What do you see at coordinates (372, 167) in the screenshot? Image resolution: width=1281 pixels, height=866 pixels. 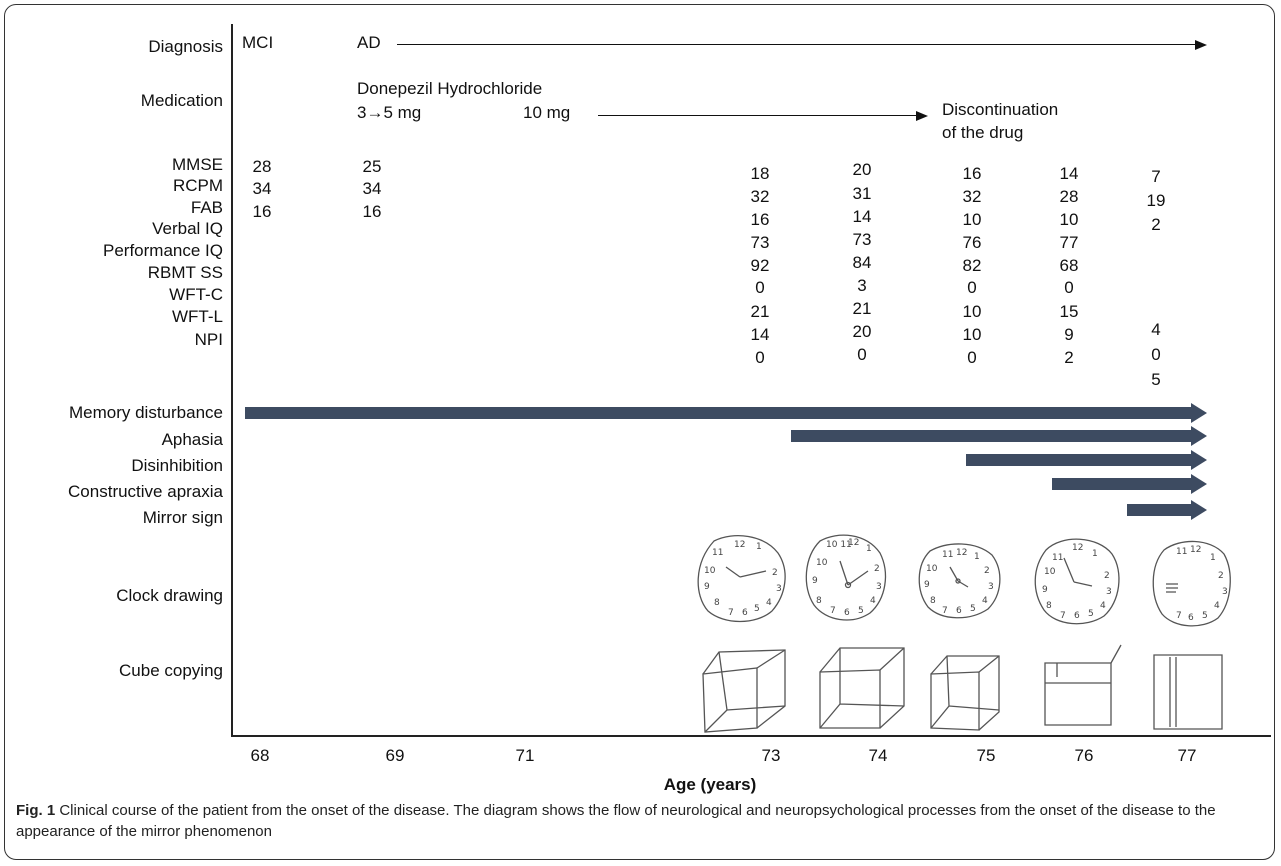 I see `score-mmse-69: 25` at bounding box center [372, 167].